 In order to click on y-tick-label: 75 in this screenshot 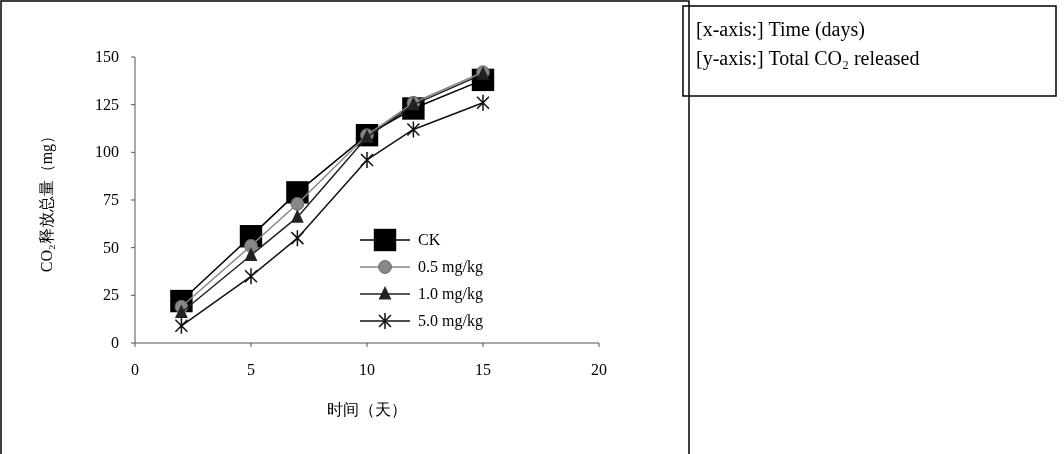, I will do `click(111, 199)`.